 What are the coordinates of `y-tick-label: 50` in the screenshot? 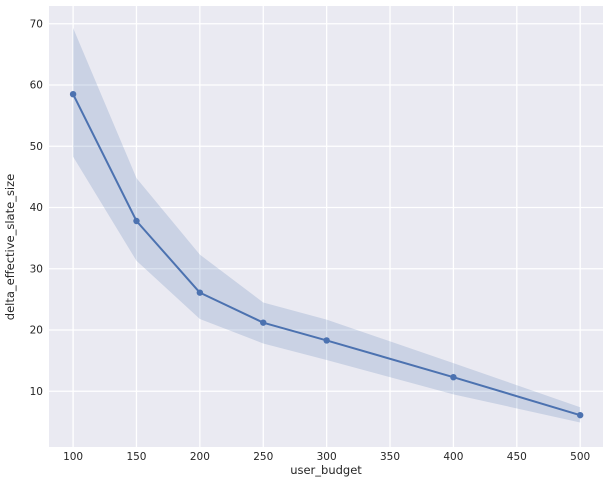 It's located at (36, 147).